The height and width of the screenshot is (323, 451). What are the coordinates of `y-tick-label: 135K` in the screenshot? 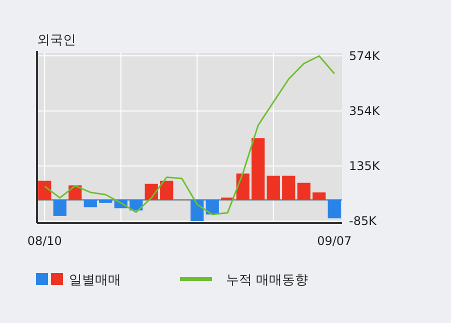 It's located at (365, 166).